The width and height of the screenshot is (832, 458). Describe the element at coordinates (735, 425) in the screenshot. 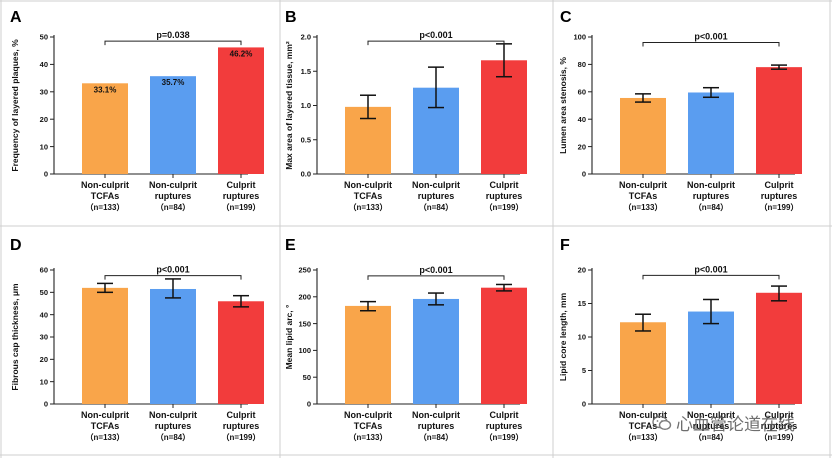

I see `watermark-text: 心血管论道在线` at that location.